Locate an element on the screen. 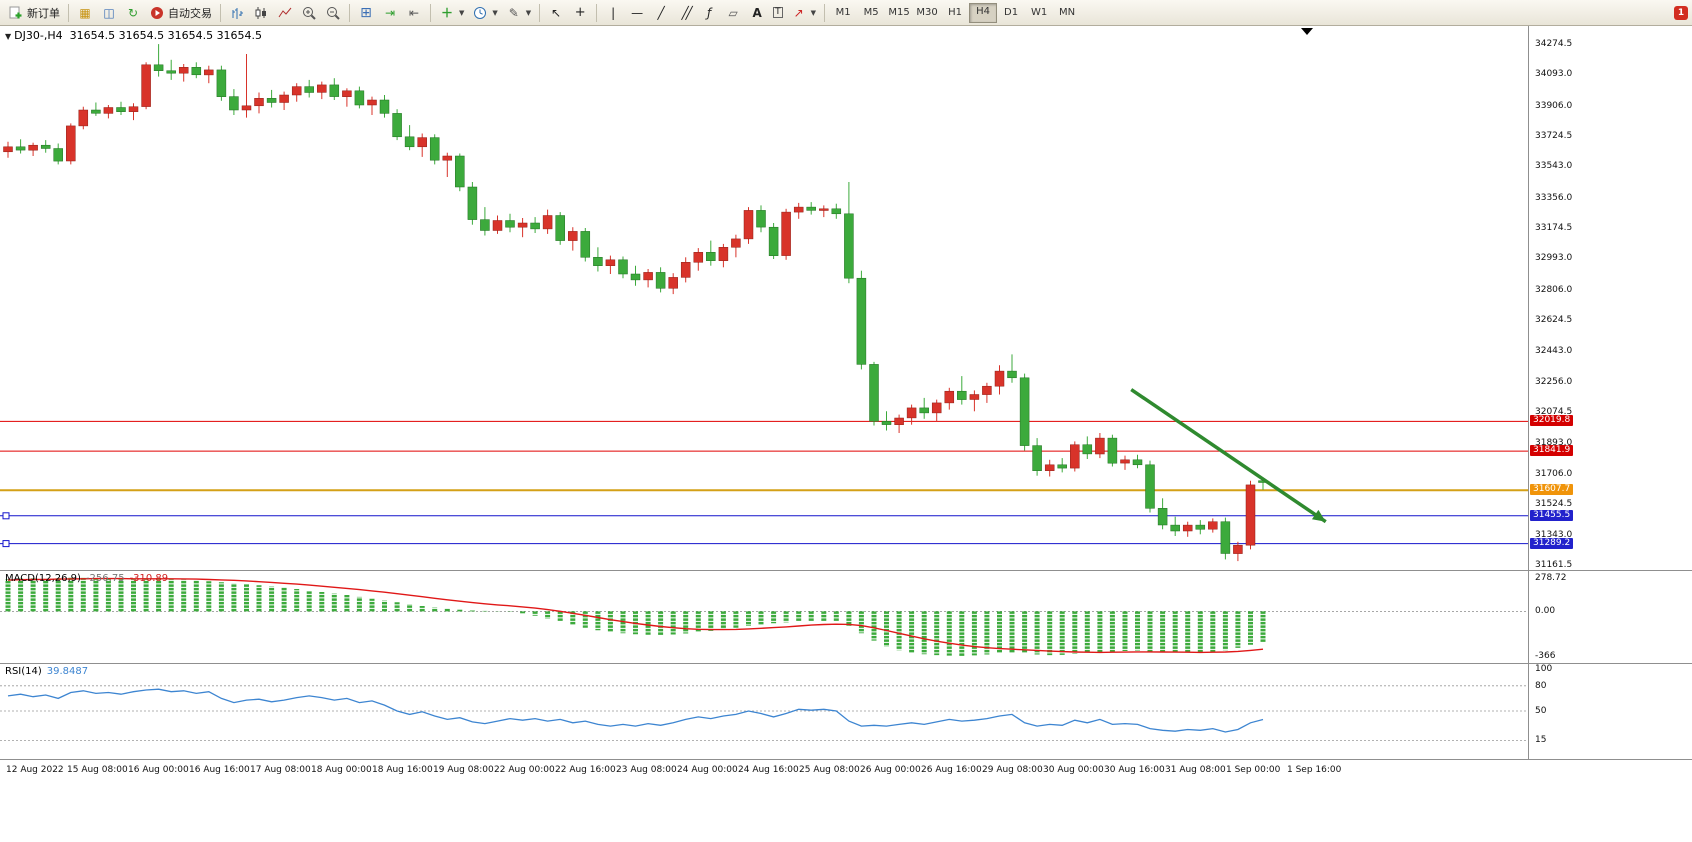 The height and width of the screenshot is (842, 1692). zoom-in-button is located at coordinates (309, 13).